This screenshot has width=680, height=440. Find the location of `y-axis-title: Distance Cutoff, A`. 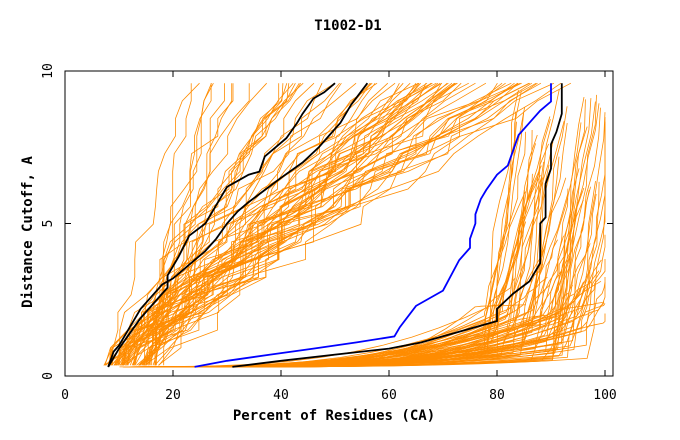

y-axis-title: Distance Cutoff, A is located at coordinates (28, 232).